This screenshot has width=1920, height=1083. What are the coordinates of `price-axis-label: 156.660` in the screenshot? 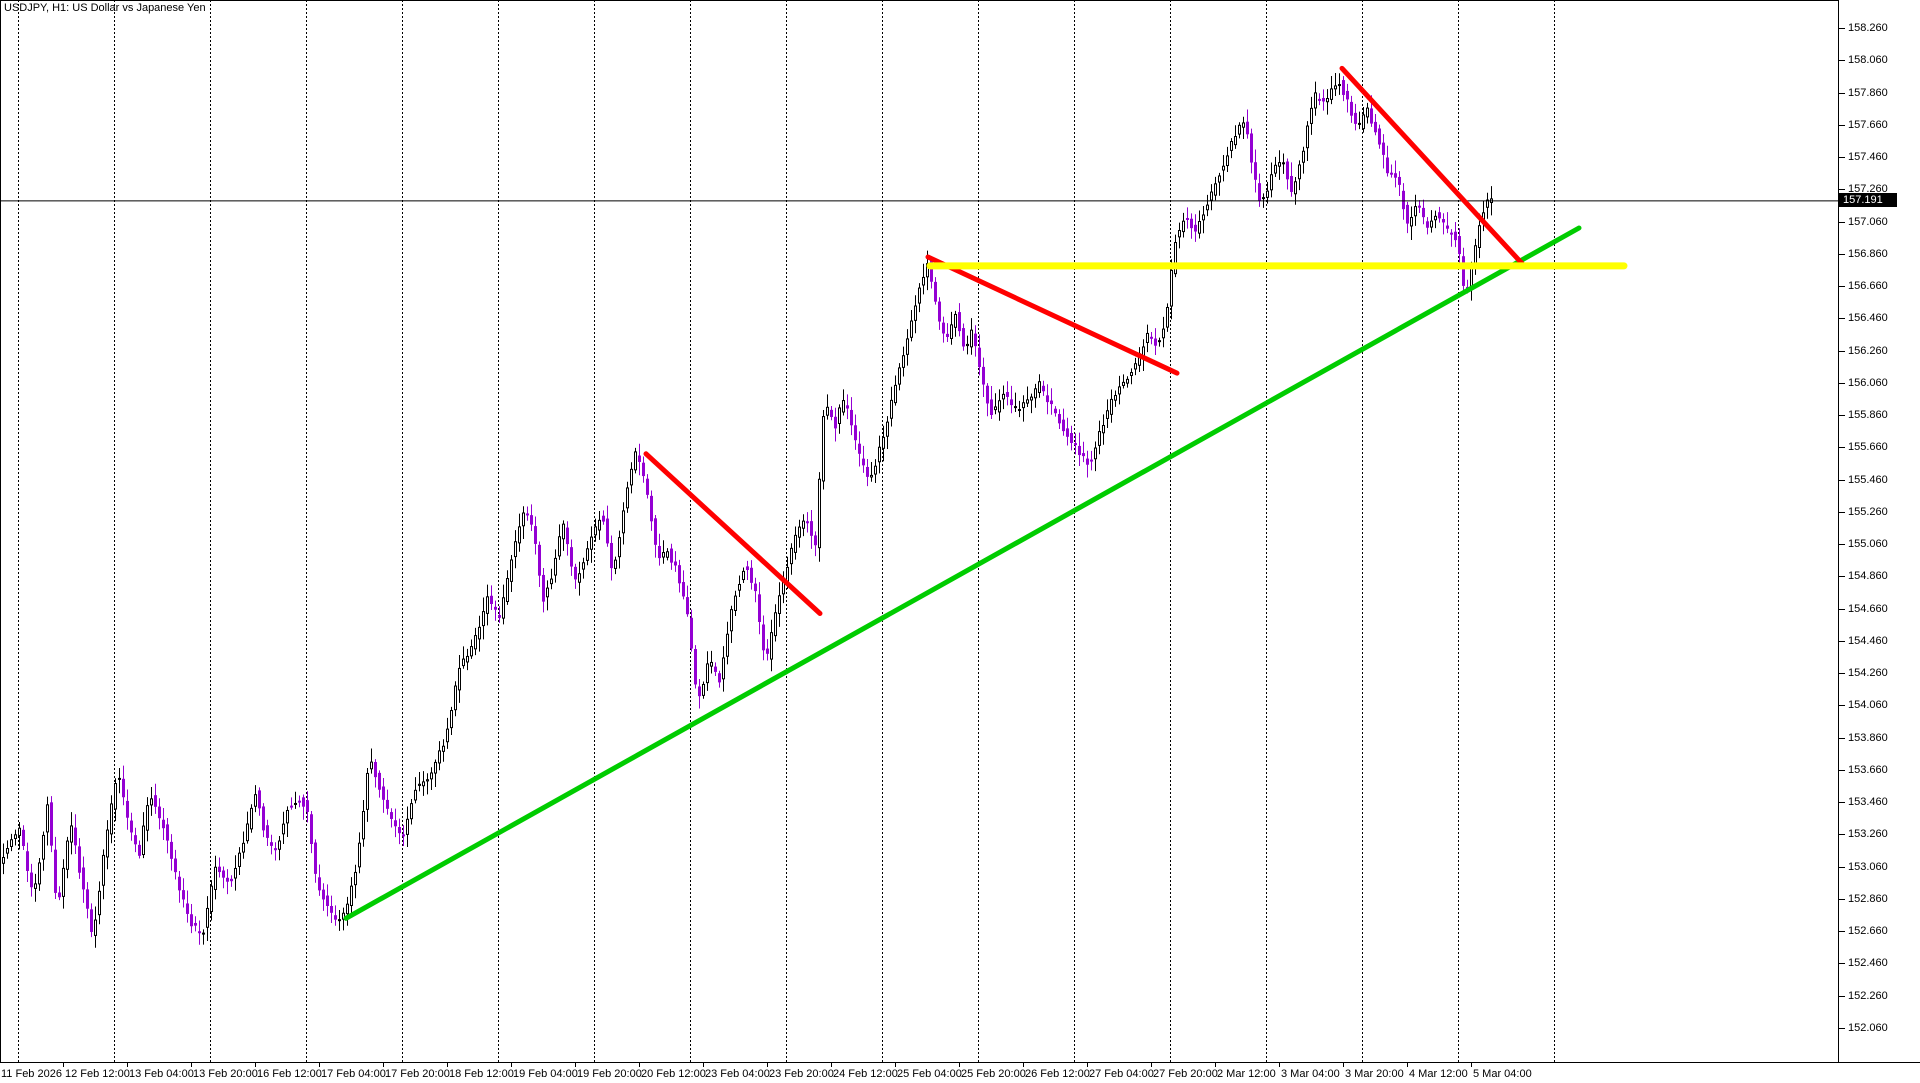 It's located at (1868, 286).